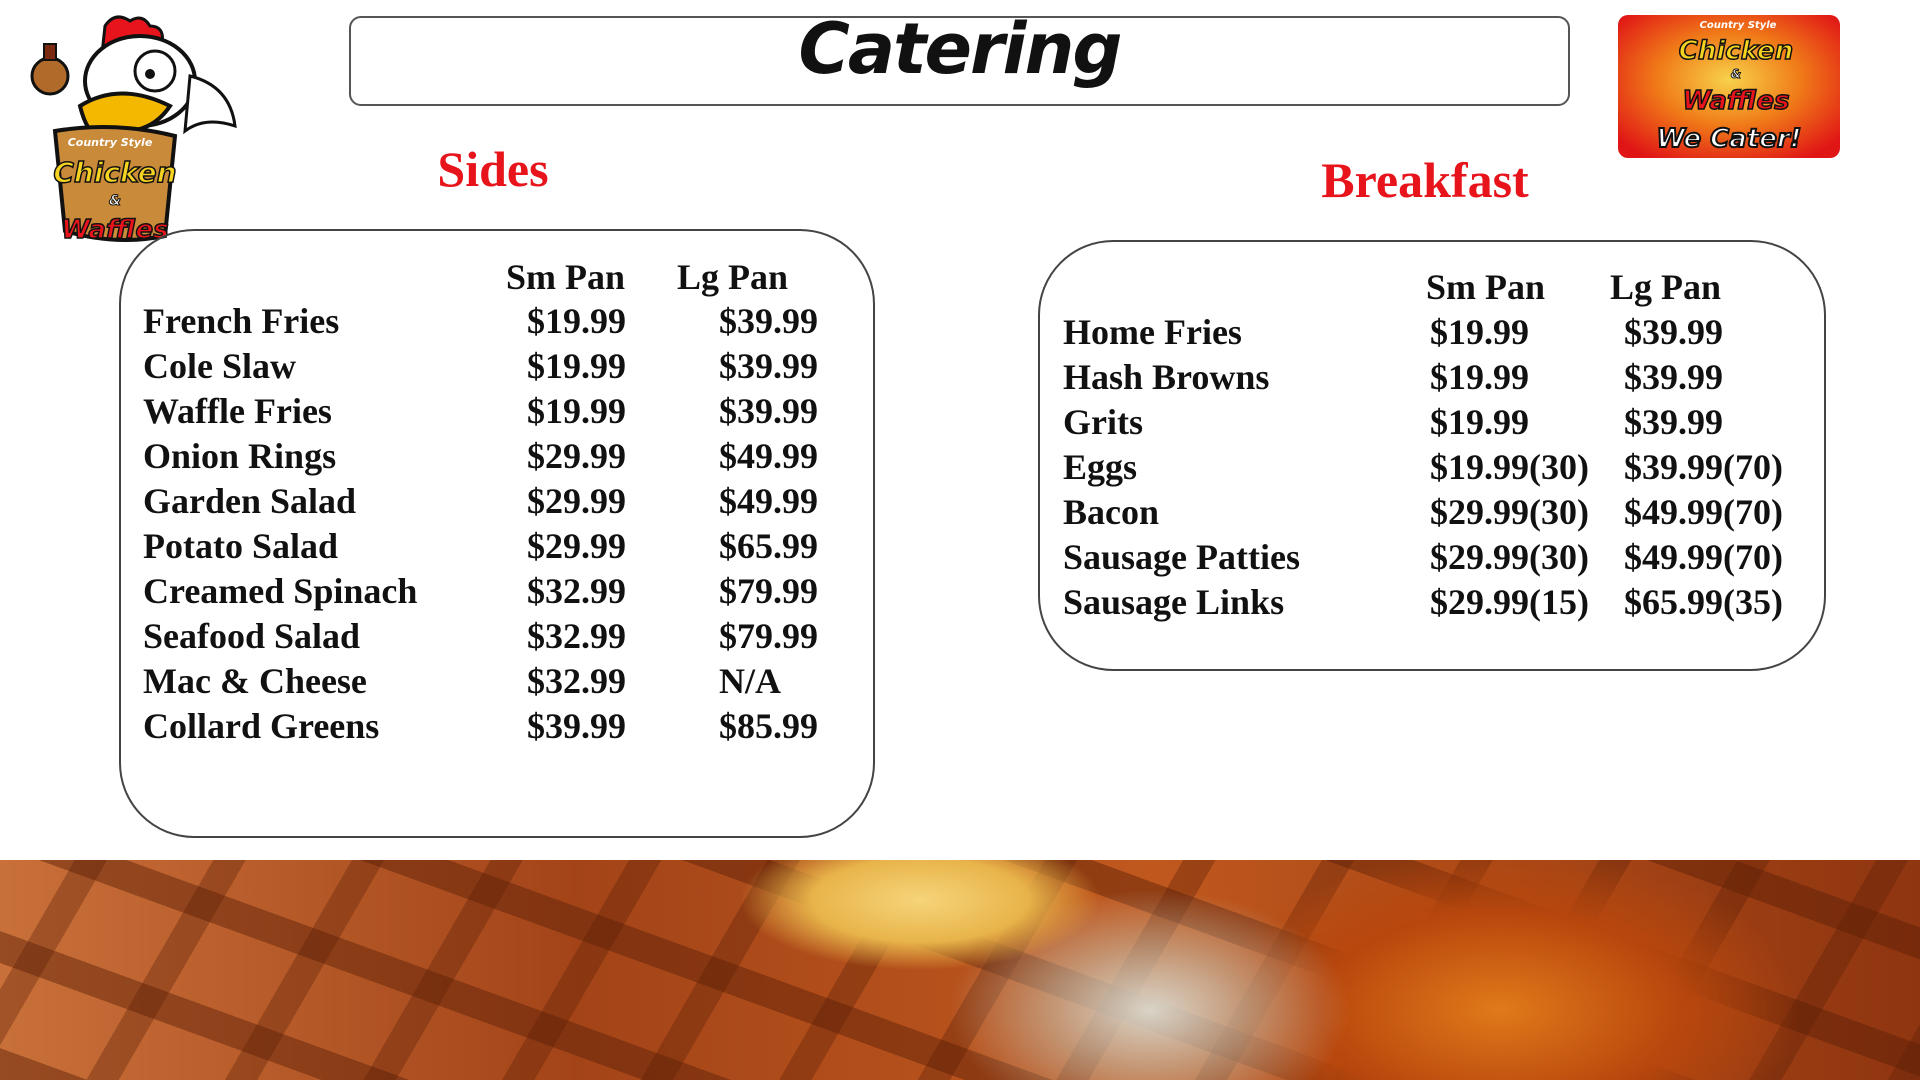 The height and width of the screenshot is (1080, 1920). I want to click on item-name: Collard Greens, so click(261, 726).